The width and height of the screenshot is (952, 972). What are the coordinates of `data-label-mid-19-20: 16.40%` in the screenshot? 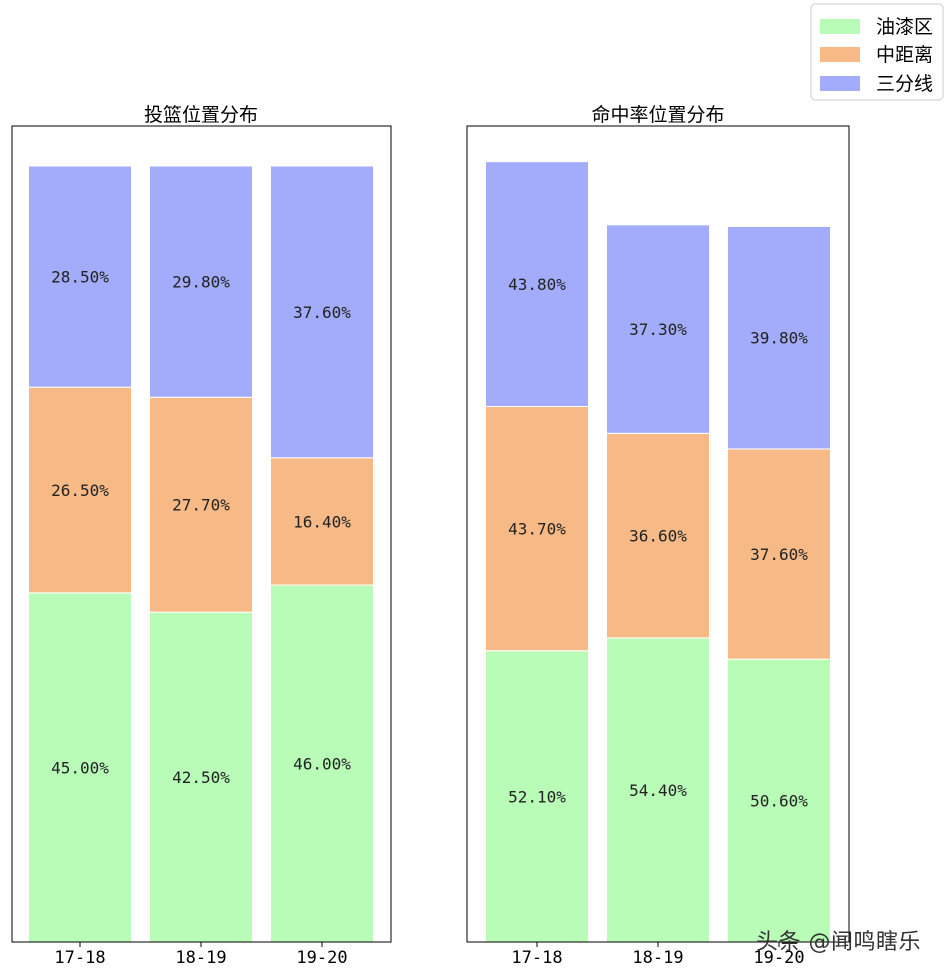 It's located at (322, 521).